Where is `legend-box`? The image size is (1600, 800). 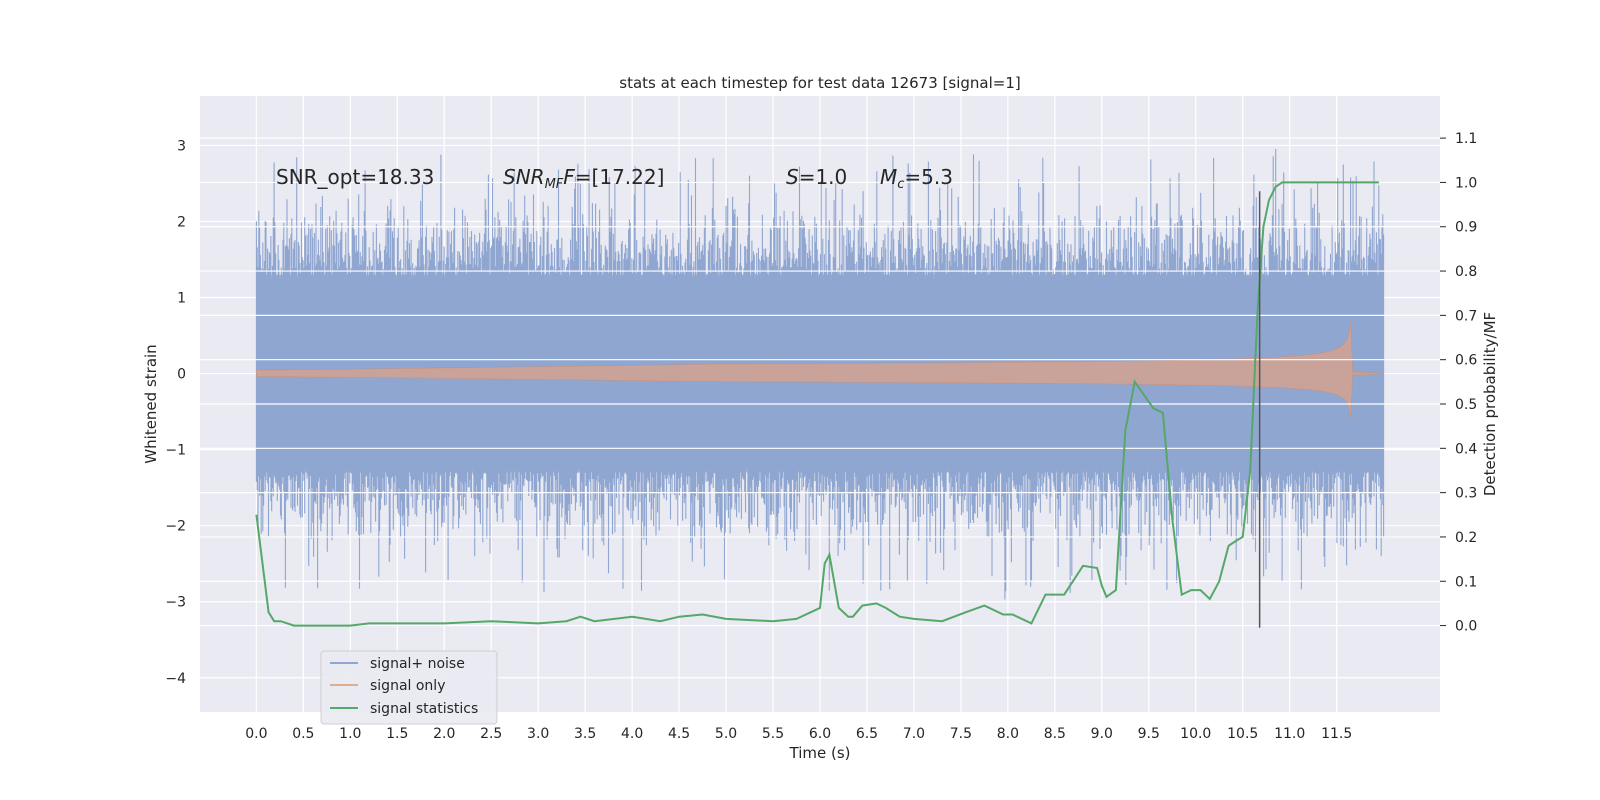
legend-box is located at coordinates (409, 687).